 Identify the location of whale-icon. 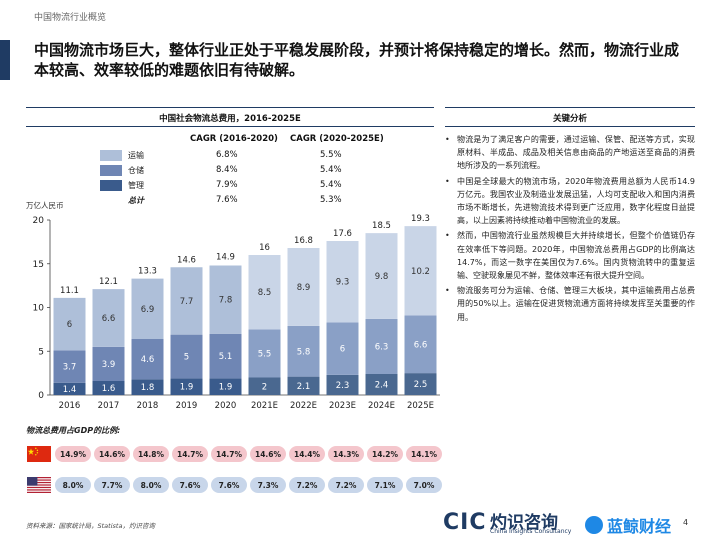
(594, 525).